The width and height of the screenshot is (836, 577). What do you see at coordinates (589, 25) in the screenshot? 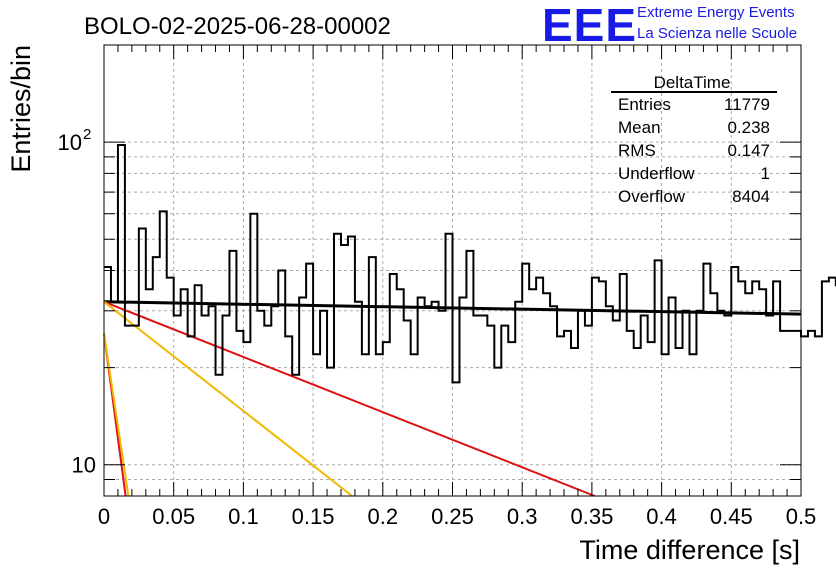
I see `logo-eee-text: EEE` at bounding box center [589, 25].